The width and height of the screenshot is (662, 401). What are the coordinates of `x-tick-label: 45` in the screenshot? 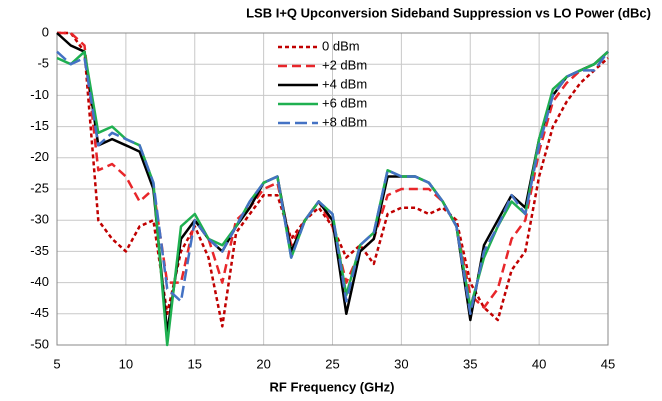 It's located at (608, 363).